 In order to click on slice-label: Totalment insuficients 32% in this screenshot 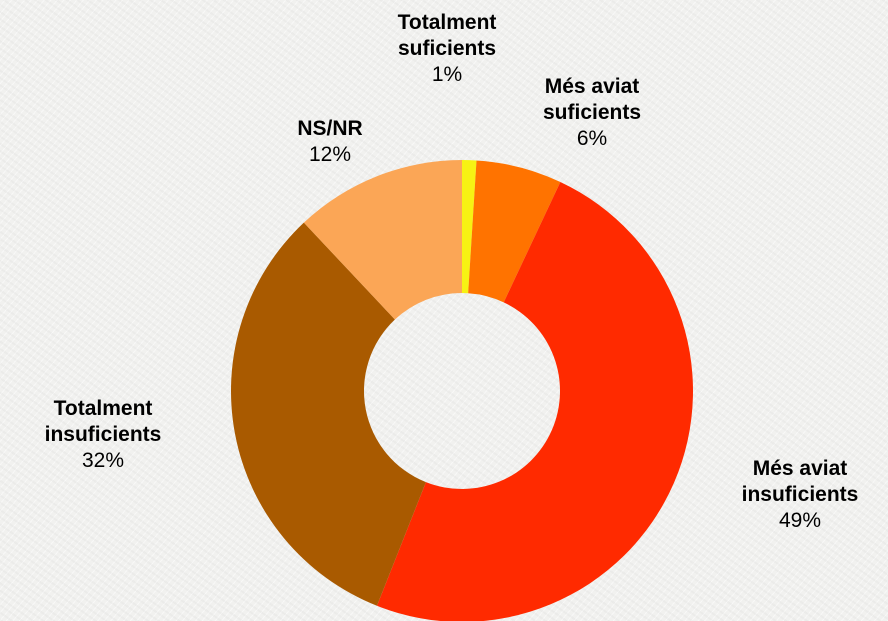, I will do `click(103, 435)`.